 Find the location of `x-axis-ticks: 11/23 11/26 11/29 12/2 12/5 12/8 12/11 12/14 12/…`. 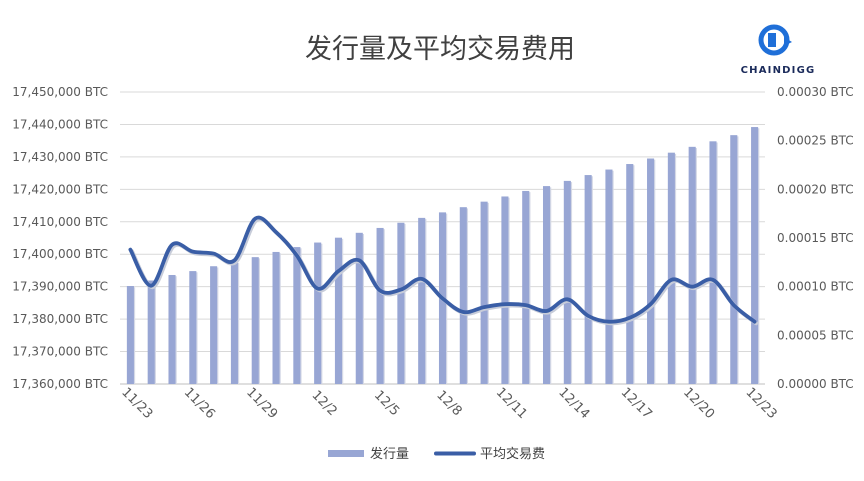

x-axis-ticks: 11/23 11/26 11/29 12/2 12/5 12/8 12/11 12/14 12/… is located at coordinates (448, 403).